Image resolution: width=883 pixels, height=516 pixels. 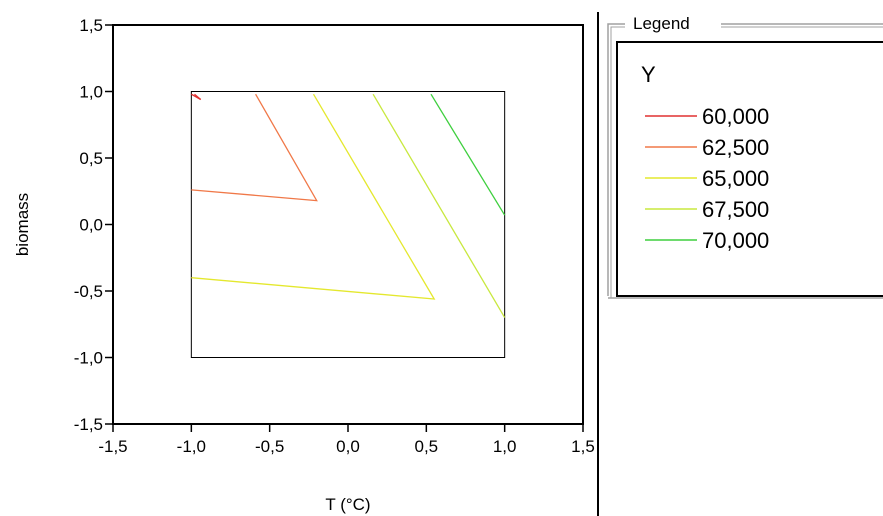 I want to click on y-axis: -1,5 -1,0 -0,5 0,0 0,5 1,0 1,5, so click(x=93, y=225).